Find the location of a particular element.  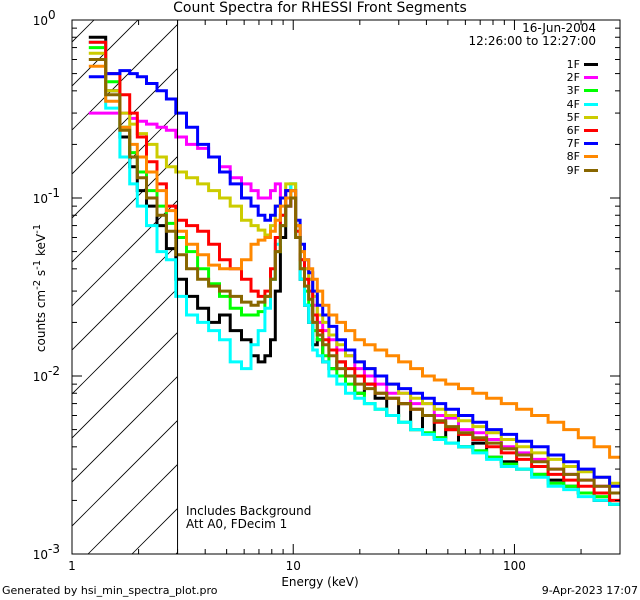

legend-label: 7F is located at coordinates (573, 144).